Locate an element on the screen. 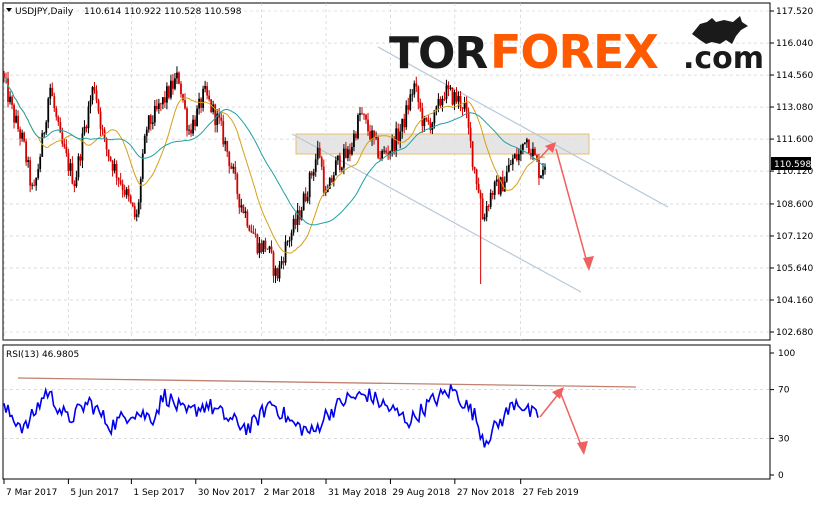 Image resolution: width=815 pixels, height=507 pixels. forecast-arrows-main is located at coordinates (566, 206).